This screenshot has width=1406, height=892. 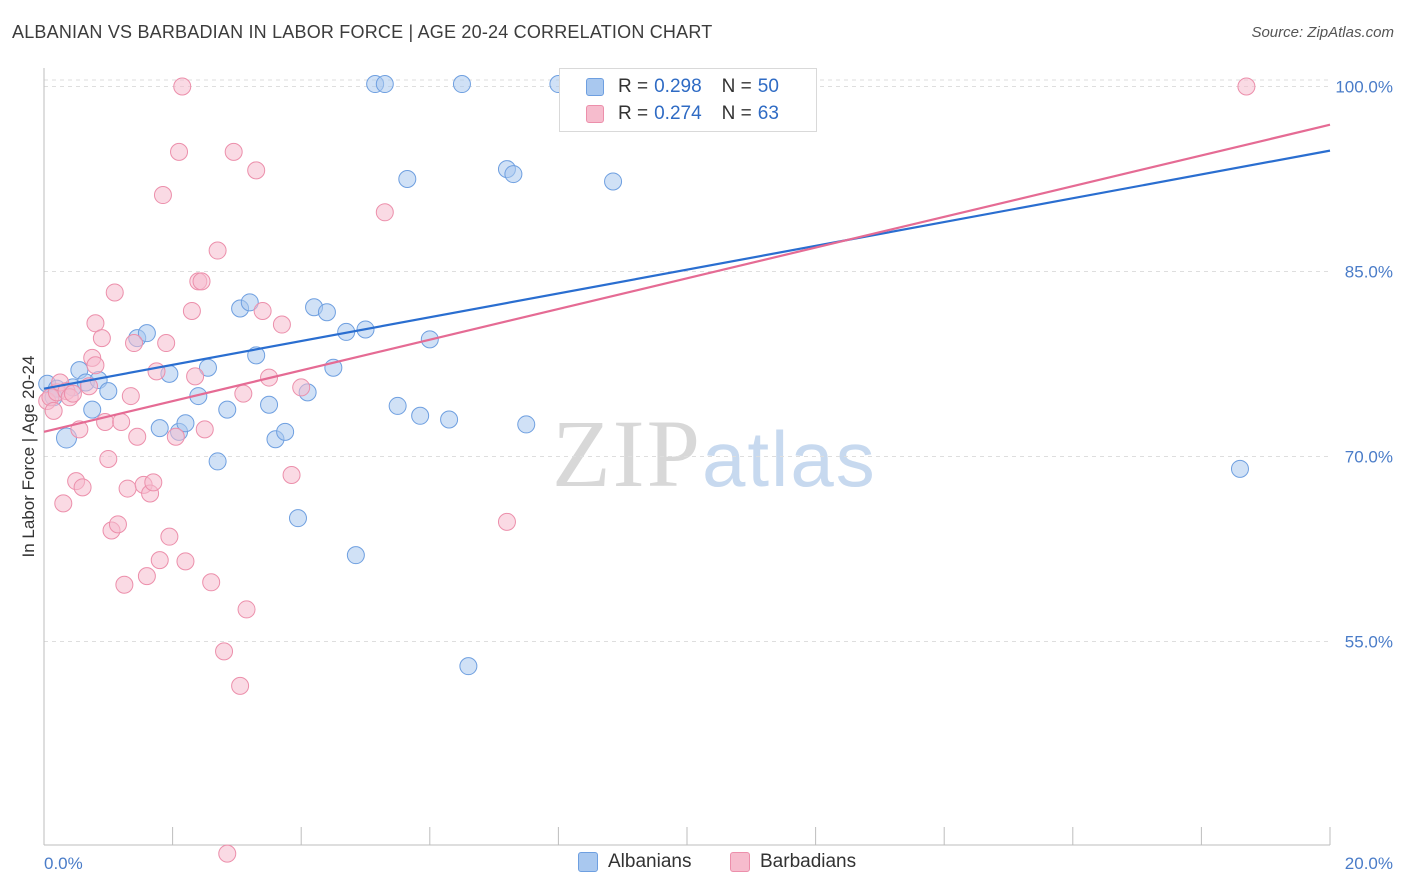 What do you see at coordinates (678, 113) in the screenshot?
I see `legend-r-value: 0.274` at bounding box center [678, 113].